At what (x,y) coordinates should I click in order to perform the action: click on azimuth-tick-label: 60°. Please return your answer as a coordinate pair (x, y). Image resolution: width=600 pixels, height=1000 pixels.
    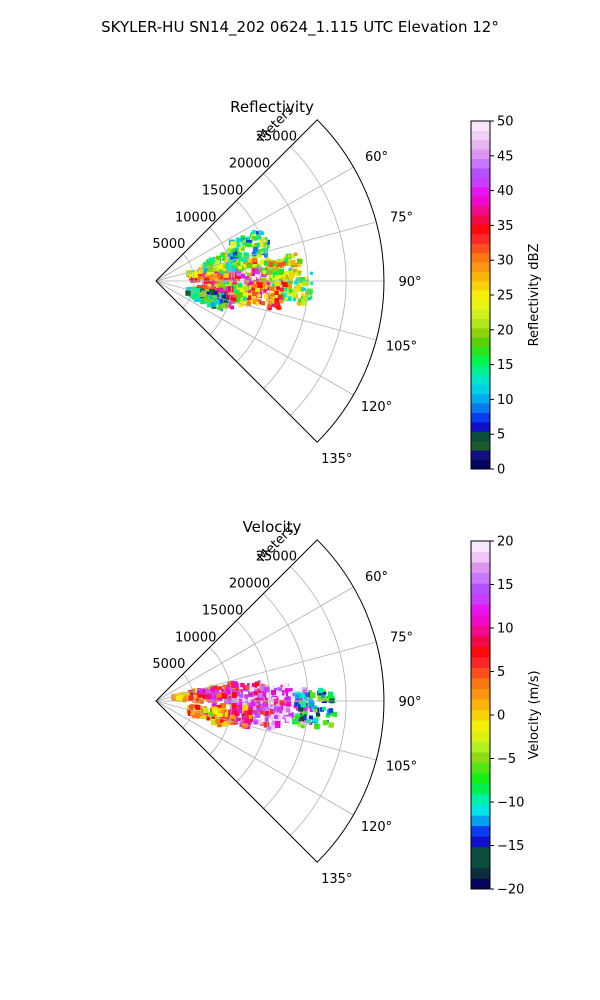
    Looking at the image, I should click on (376, 157).